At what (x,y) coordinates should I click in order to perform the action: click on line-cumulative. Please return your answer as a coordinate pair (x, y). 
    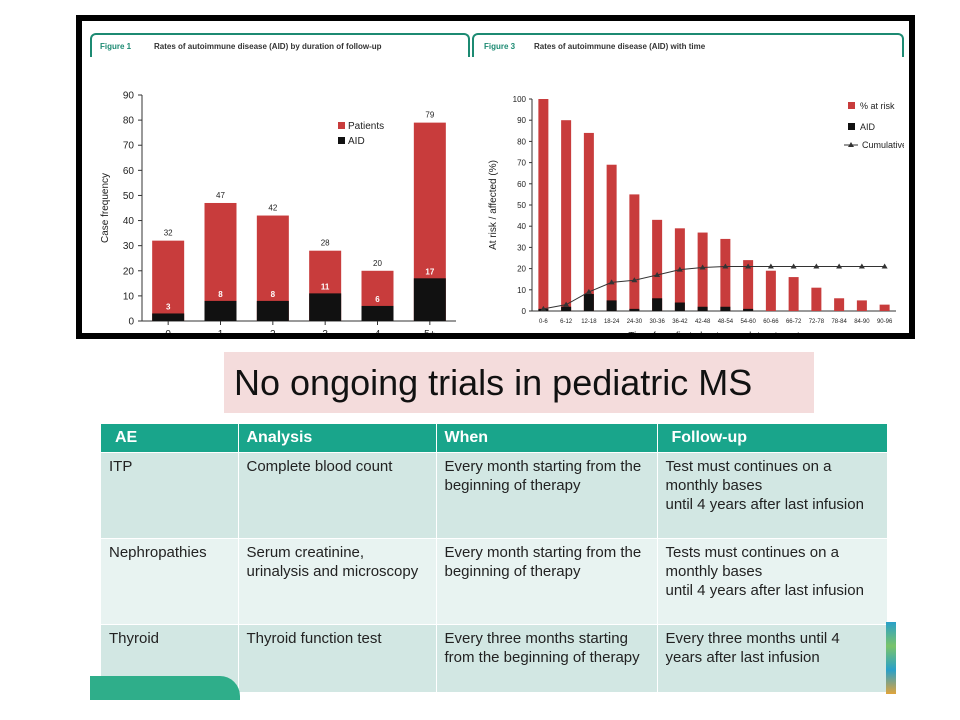
    Looking at the image, I should click on (714, 287).